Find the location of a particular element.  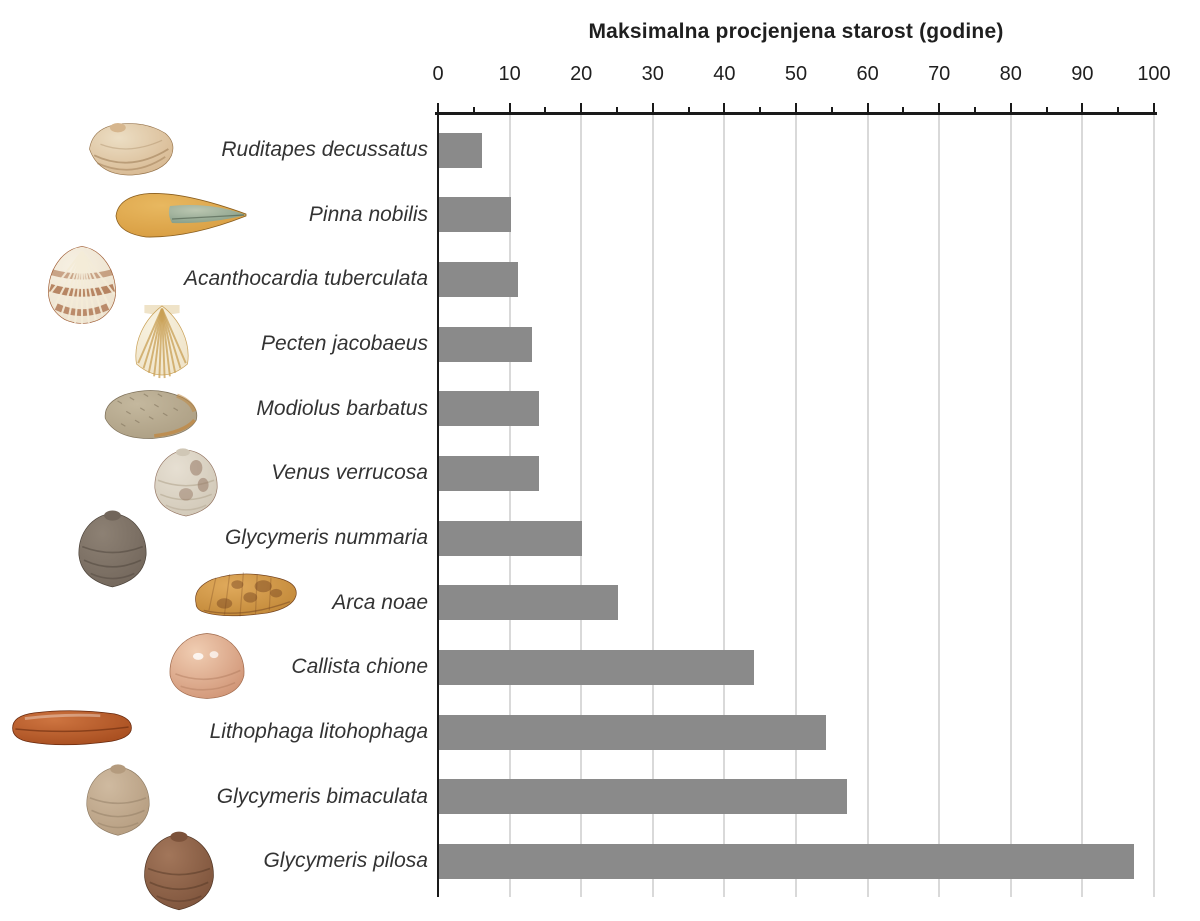

species-label-glycymeris-bimaculata: Glycymeris bimaculata is located at coordinates (322, 796).